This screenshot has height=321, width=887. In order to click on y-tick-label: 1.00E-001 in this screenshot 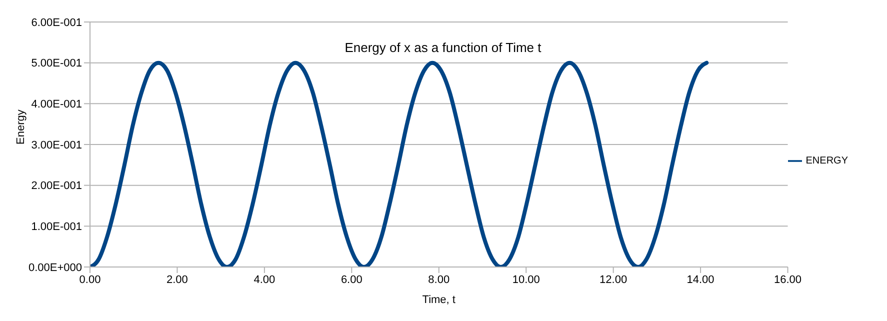, I will do `click(56, 227)`.